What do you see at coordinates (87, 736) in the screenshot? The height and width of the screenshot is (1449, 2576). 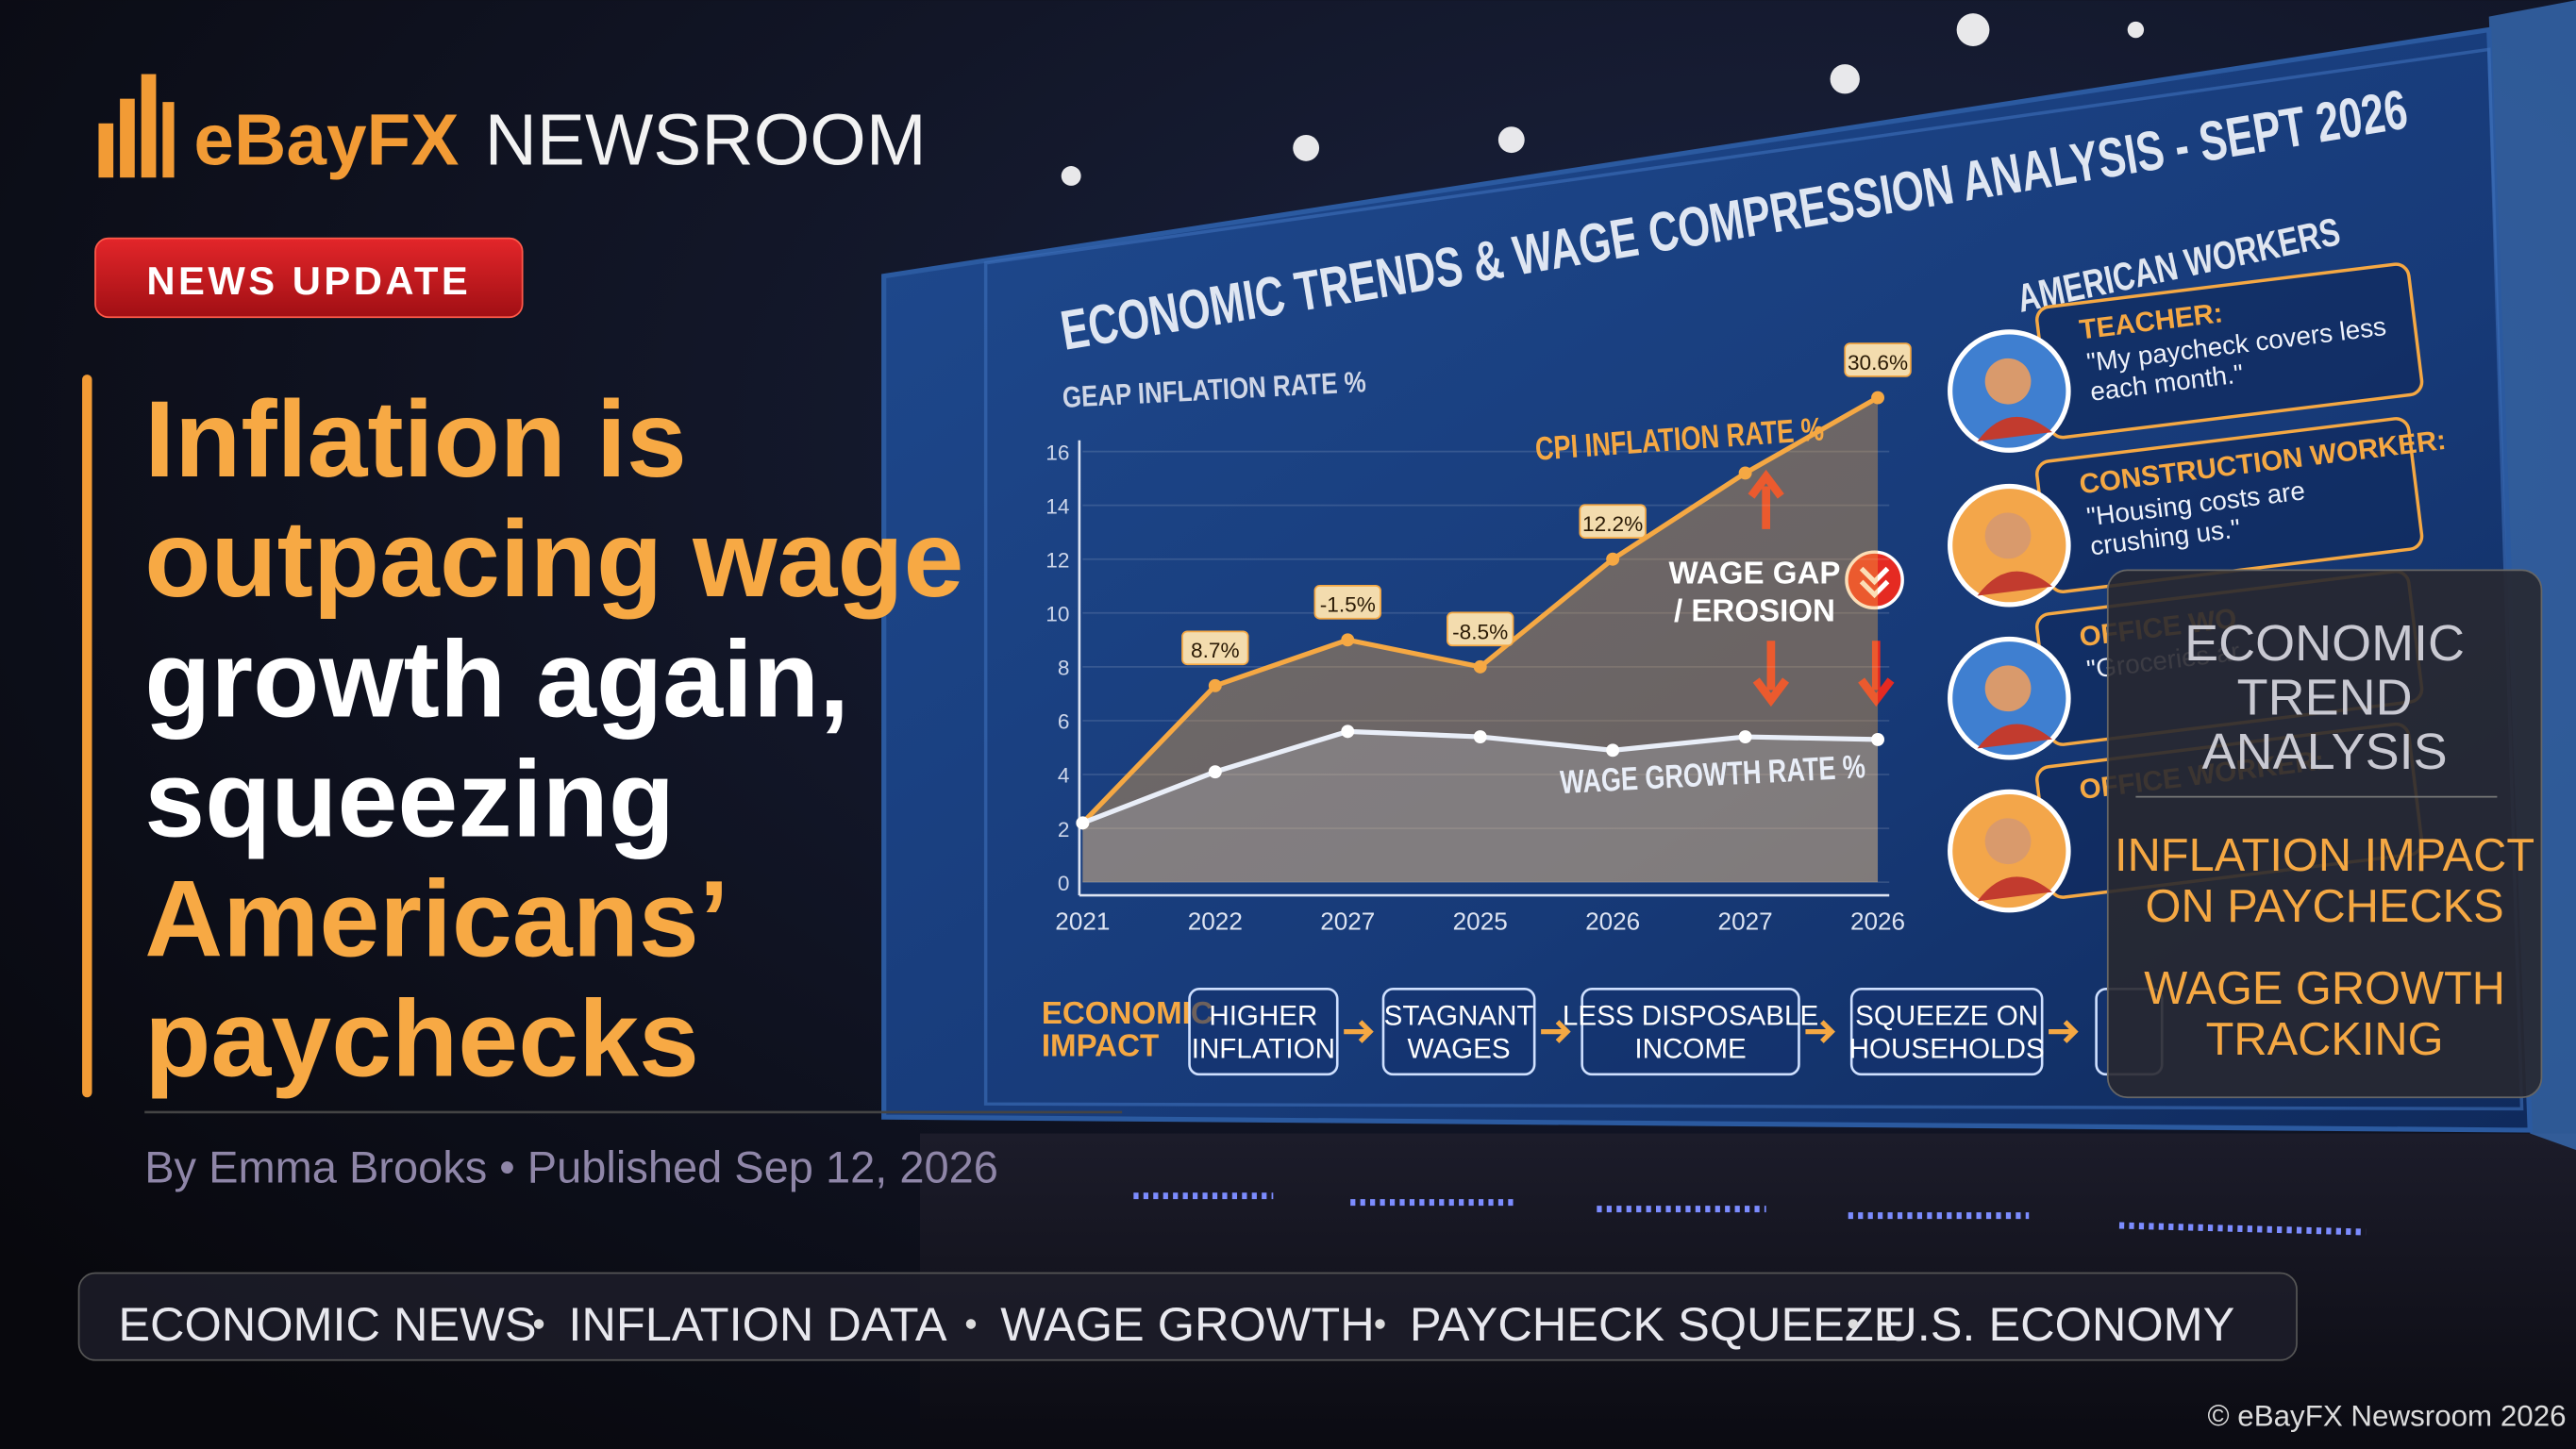 I see `accent-bar` at bounding box center [87, 736].